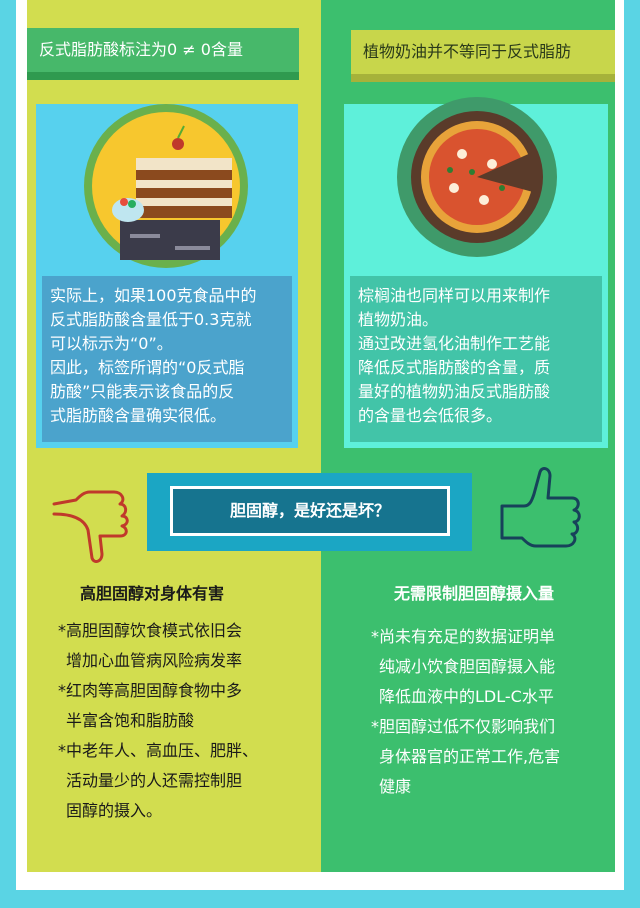 The image size is (640, 908). What do you see at coordinates (466, 696) in the screenshot?
I see `bullet-line: 降低血液中的LDL-C水平` at bounding box center [466, 696].